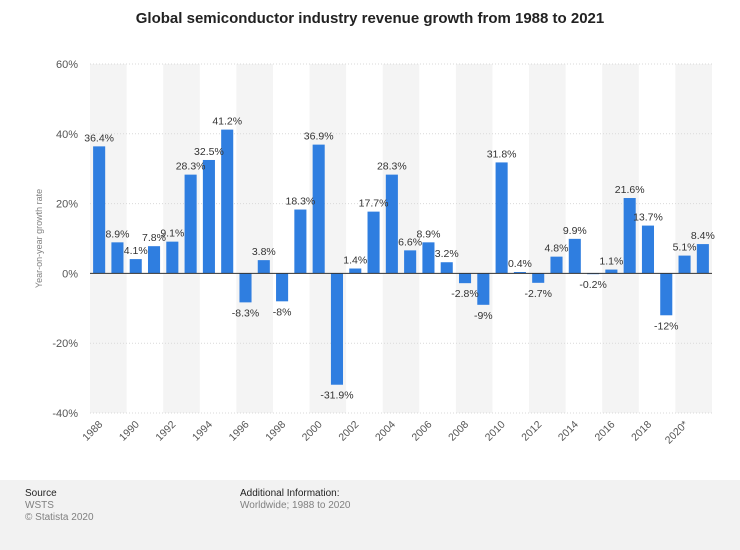  I want to click on bar-2008, so click(465, 278).